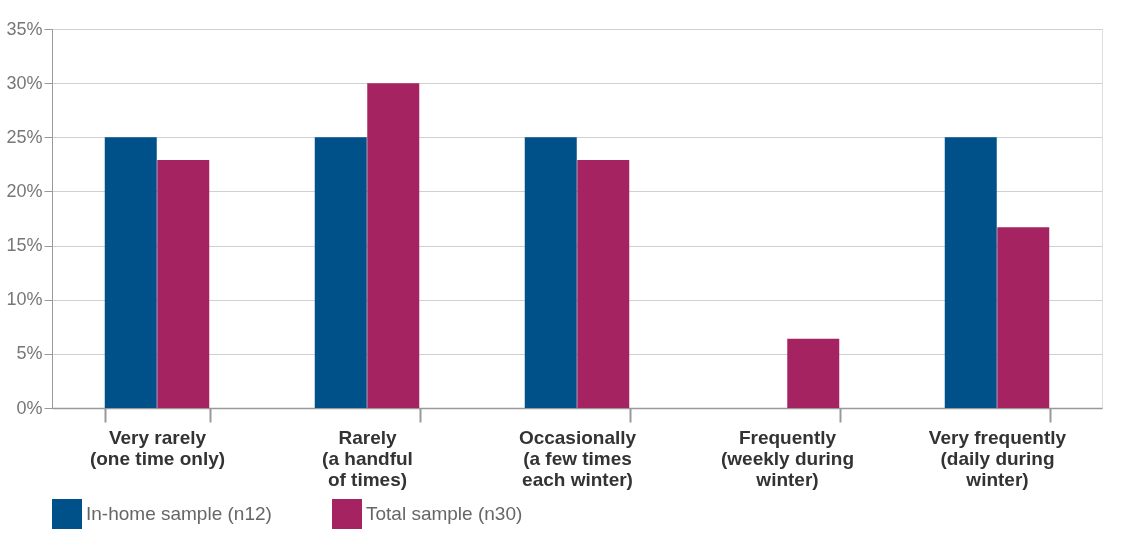 The image size is (1131, 551). I want to click on legend-label: In-home sample (n12), so click(179, 513).